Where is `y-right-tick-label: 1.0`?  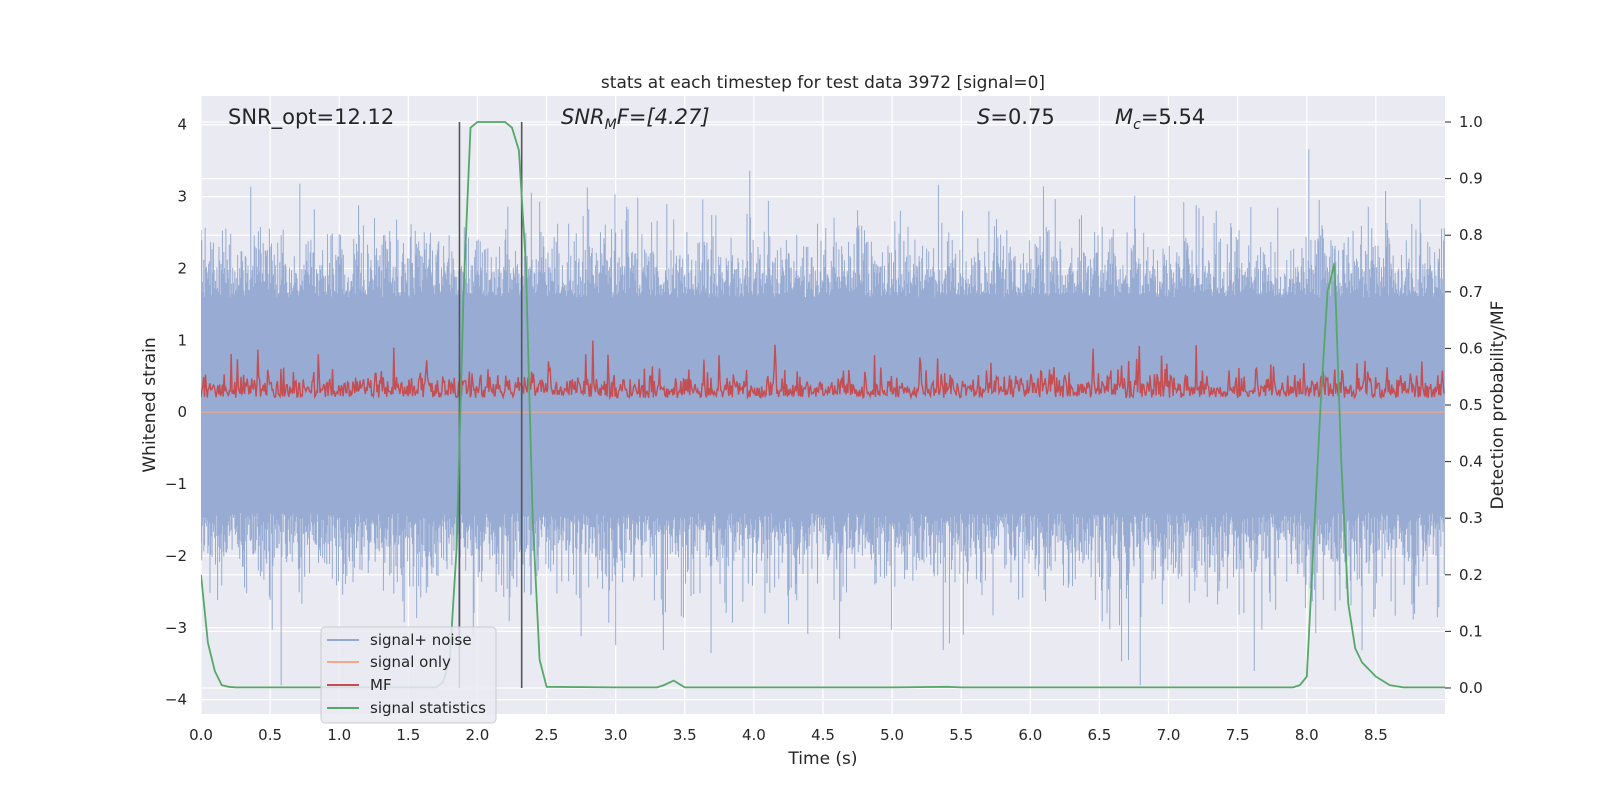
y-right-tick-label: 1.0 is located at coordinates (1471, 122).